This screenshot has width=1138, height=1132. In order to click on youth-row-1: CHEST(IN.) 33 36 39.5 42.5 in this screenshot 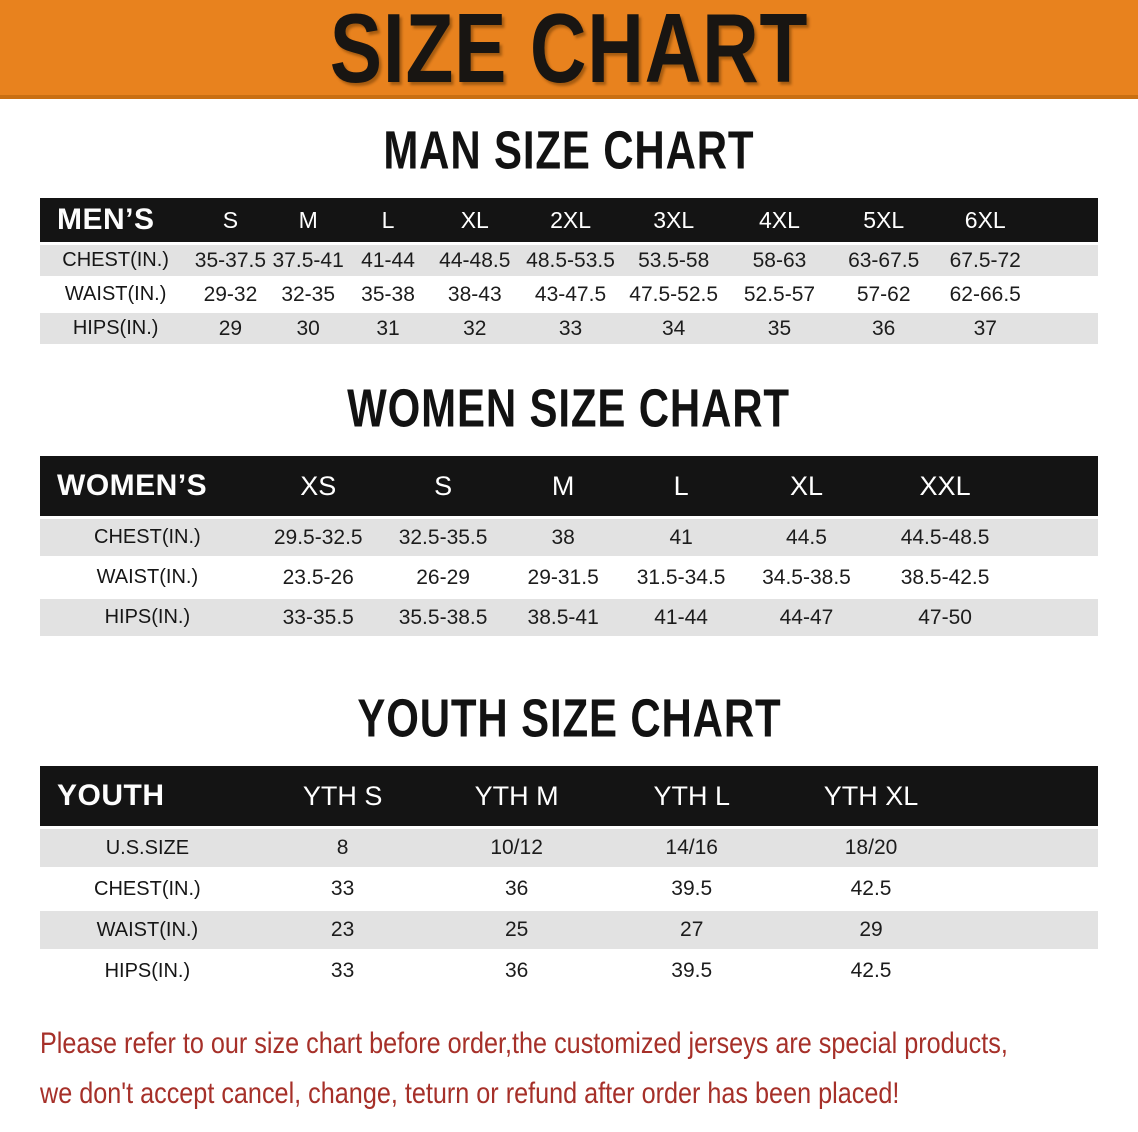, I will do `click(569, 889)`.